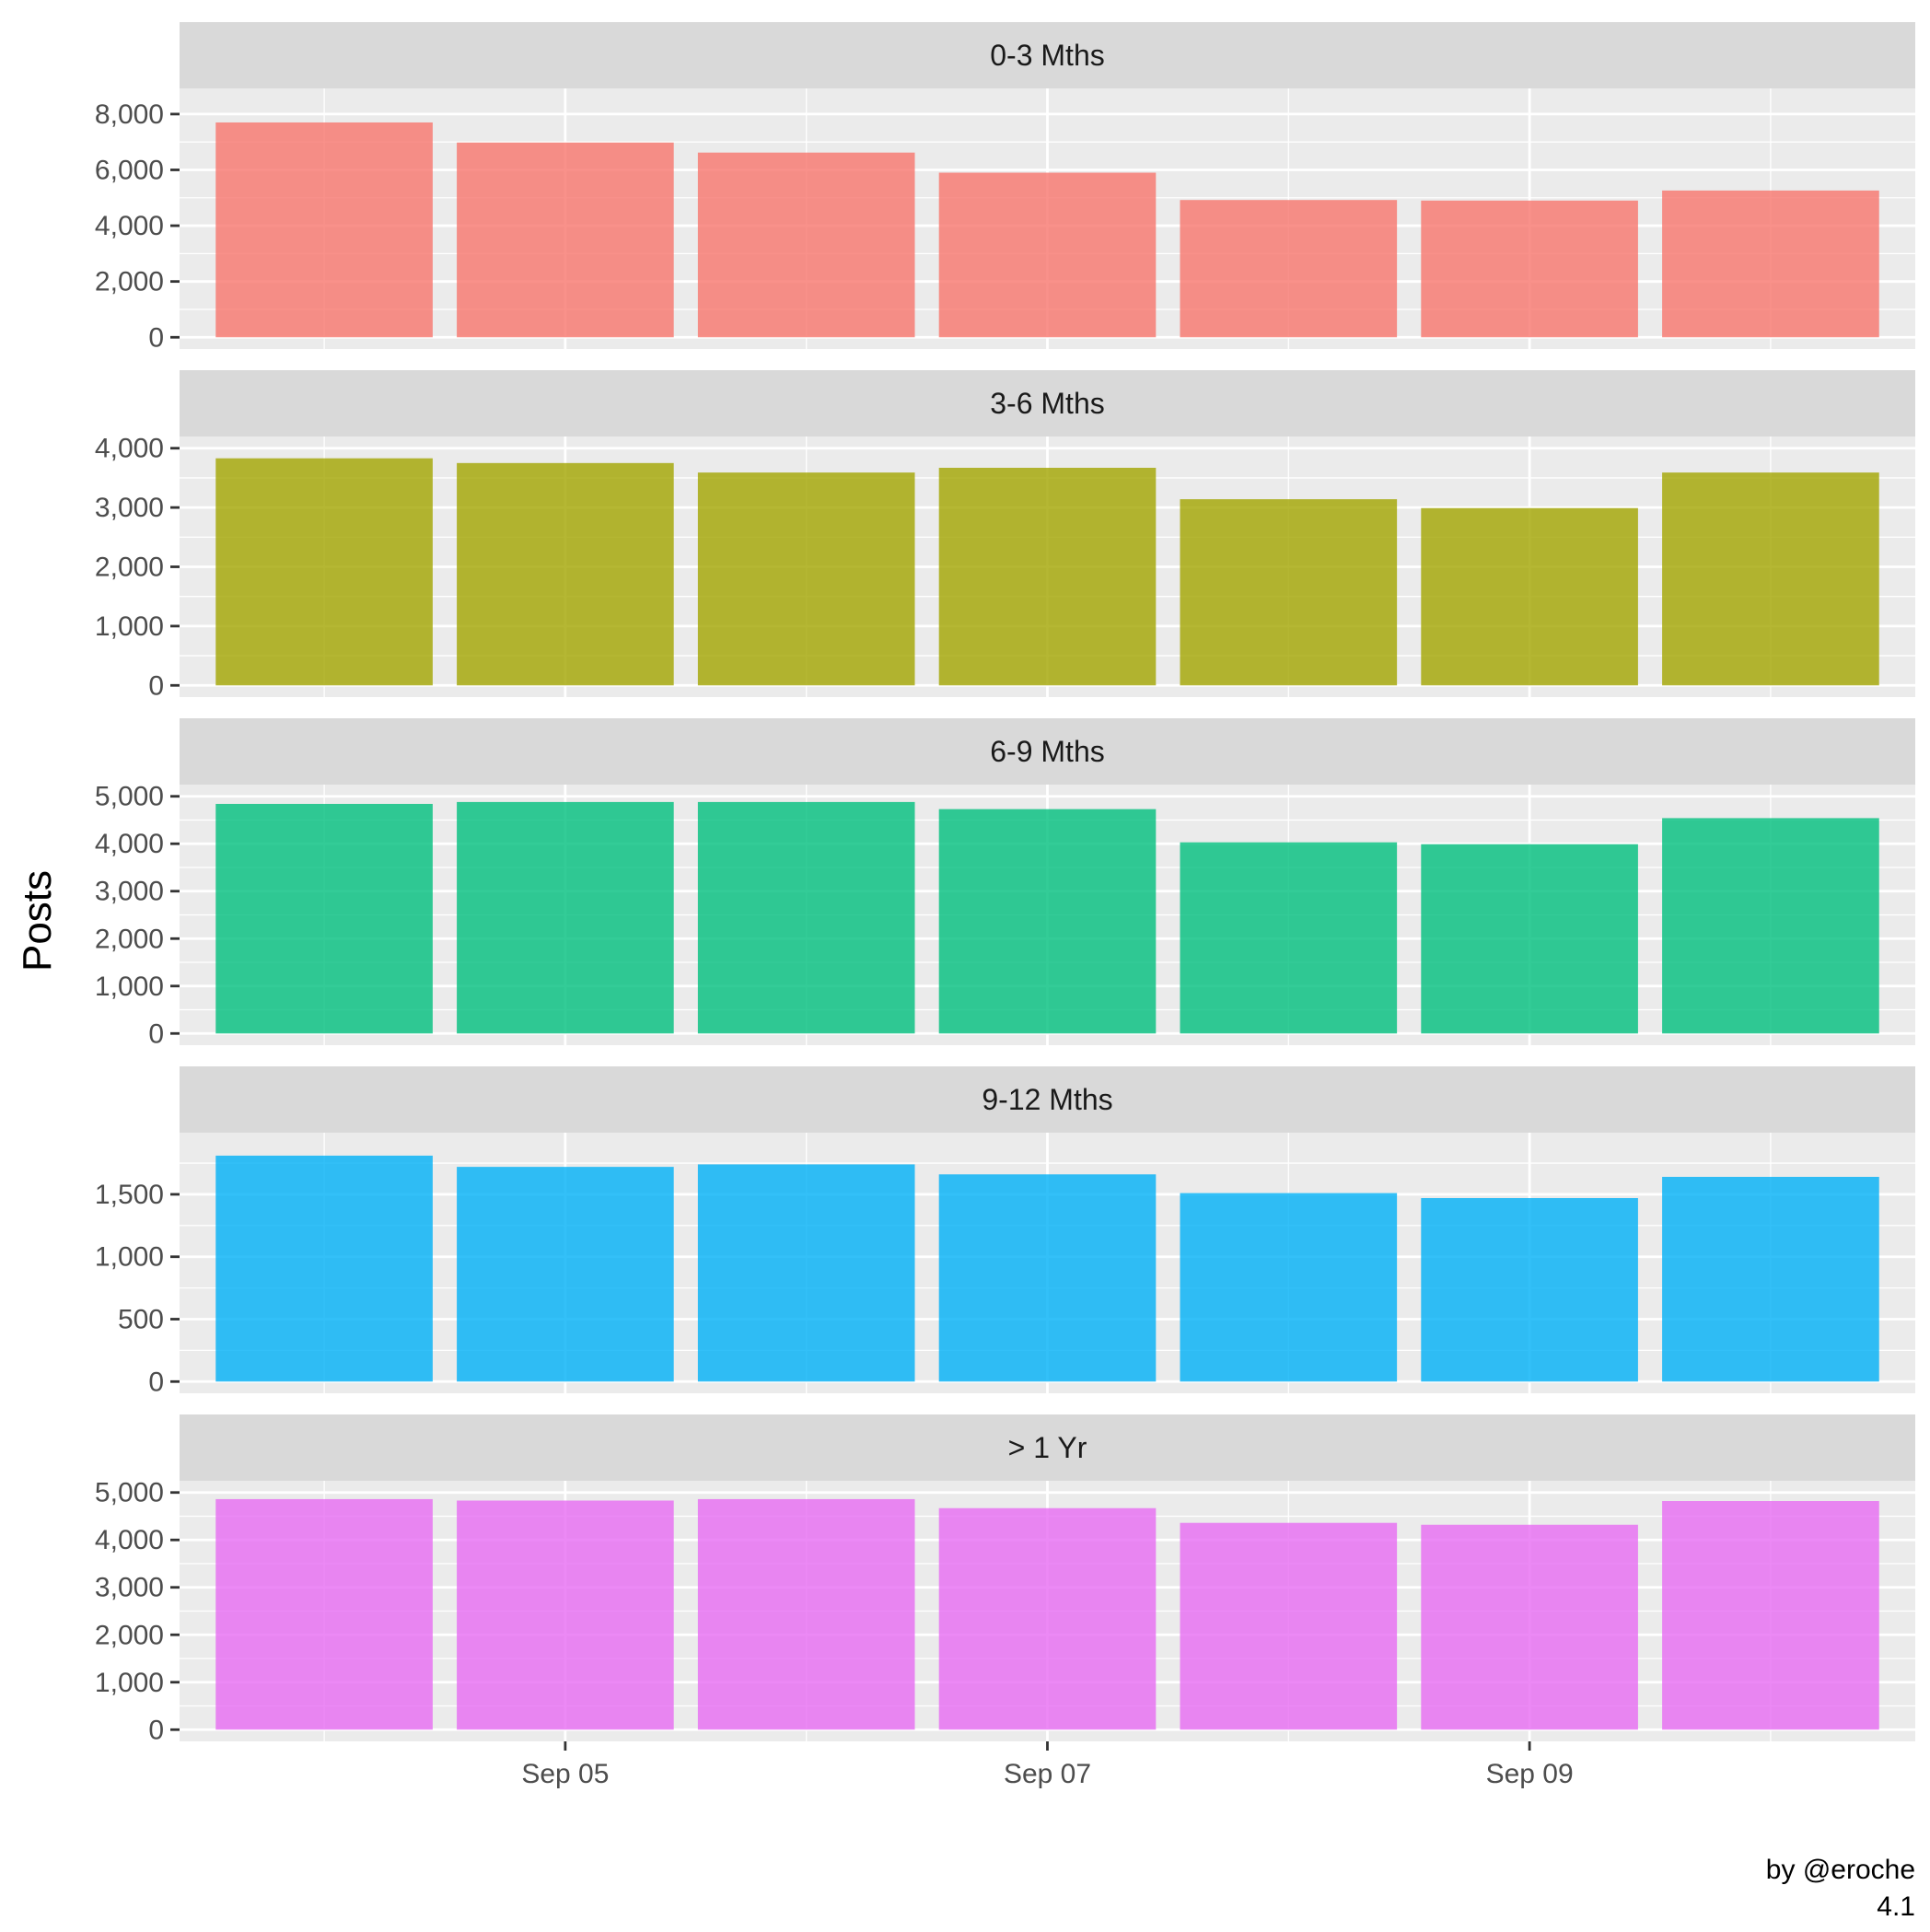 The height and width of the screenshot is (1932, 1930). Describe the element at coordinates (129, 1195) in the screenshot. I see `y-tick-label: 1,500` at that location.